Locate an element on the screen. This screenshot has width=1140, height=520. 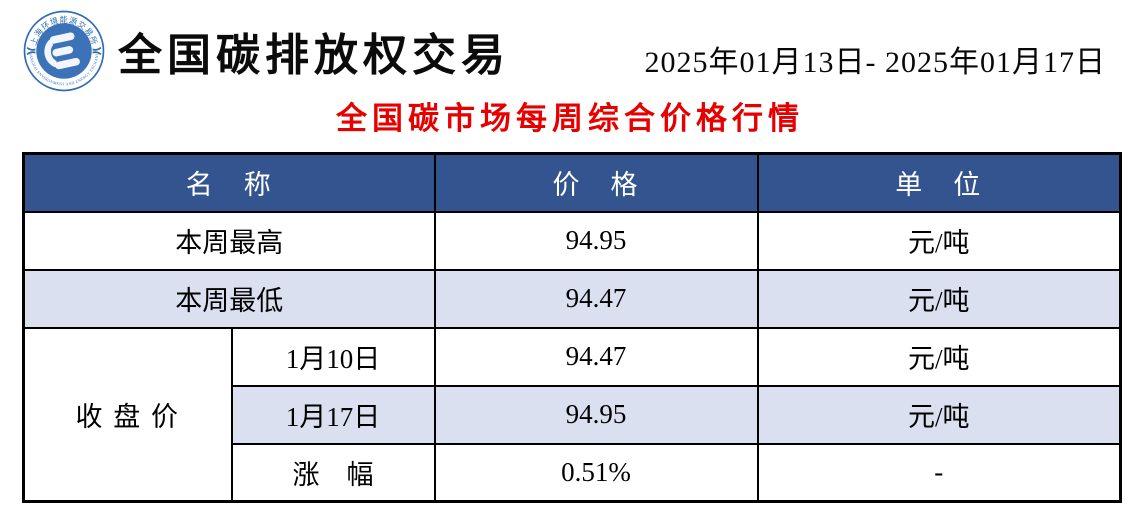
table-row-week-high: 本周最高 94.95 元/吨 is located at coordinates (572, 240).